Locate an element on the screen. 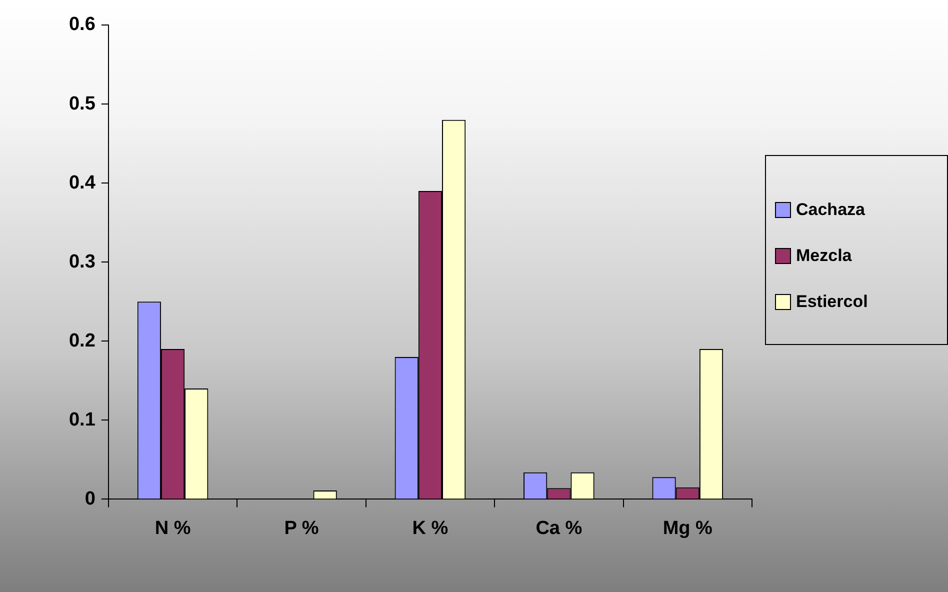 The height and width of the screenshot is (592, 948). y-tick-label: 0 is located at coordinates (90, 499).